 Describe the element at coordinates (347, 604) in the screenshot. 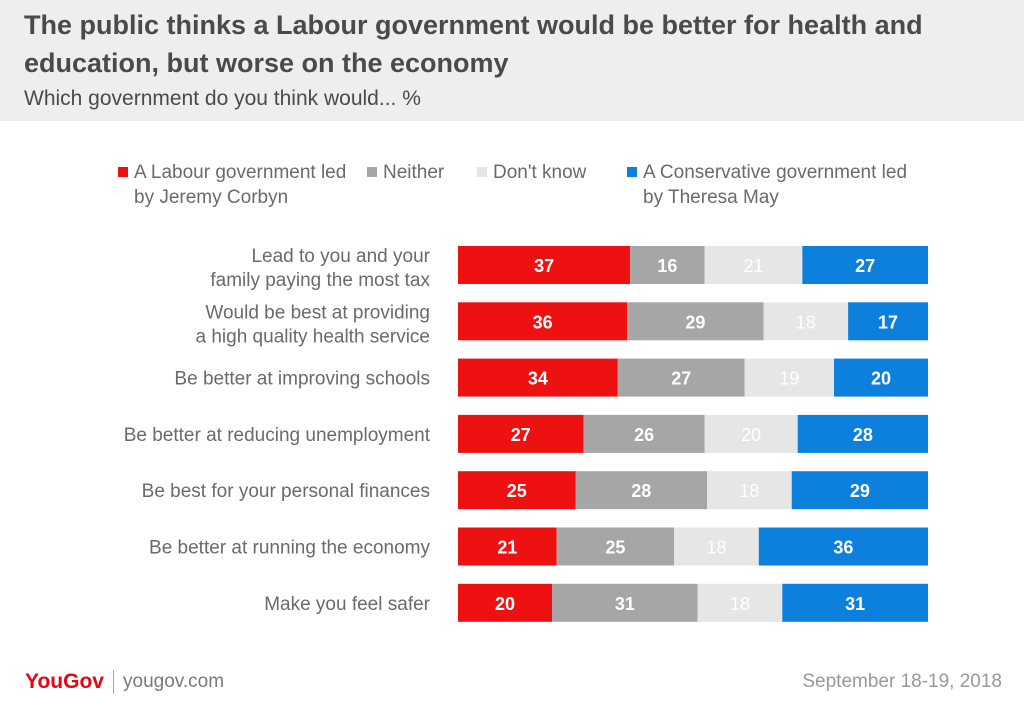

I see `category-label: Make you feel safer` at that location.